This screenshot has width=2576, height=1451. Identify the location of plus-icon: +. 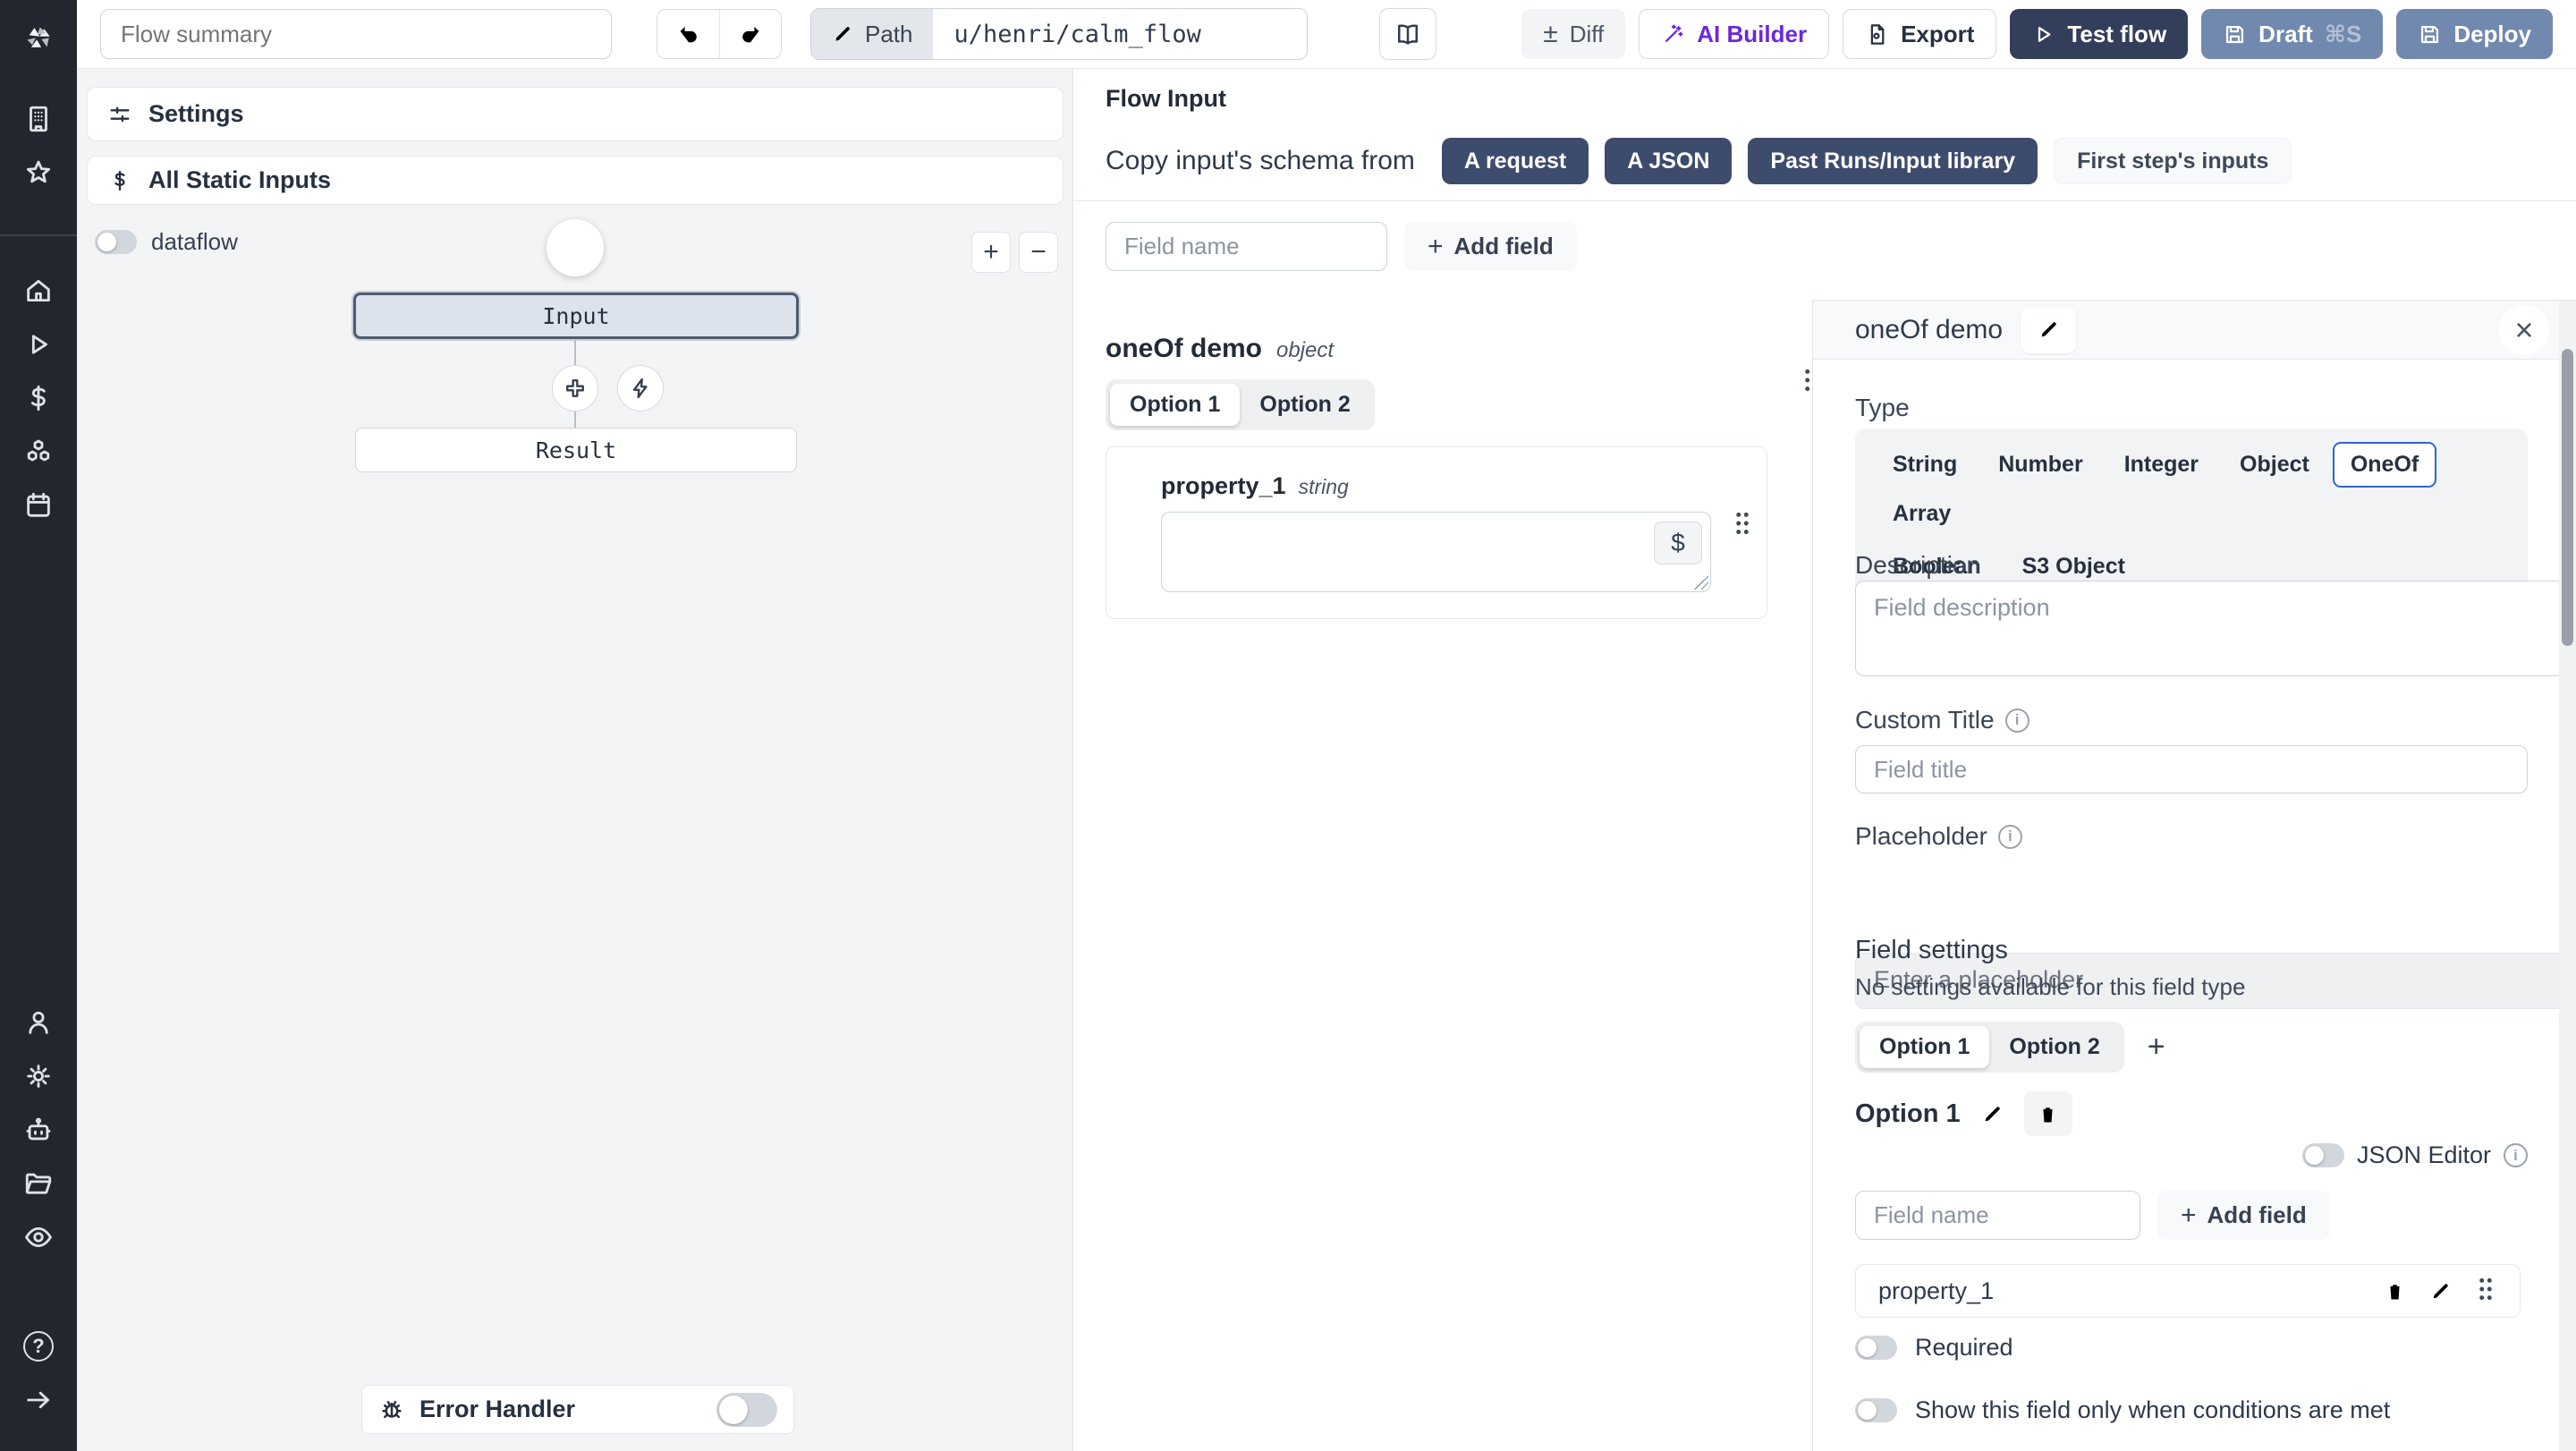
(1436, 246).